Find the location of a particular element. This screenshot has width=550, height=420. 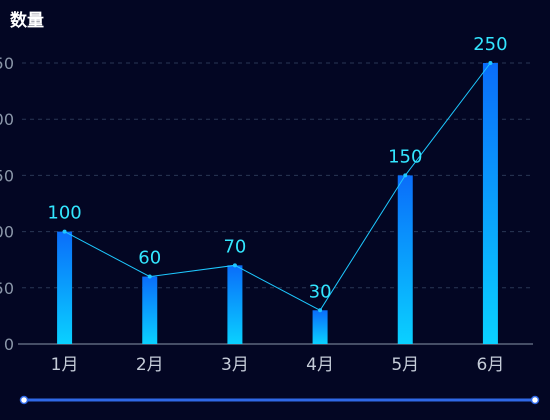

data-label: 100 is located at coordinates (64, 213).